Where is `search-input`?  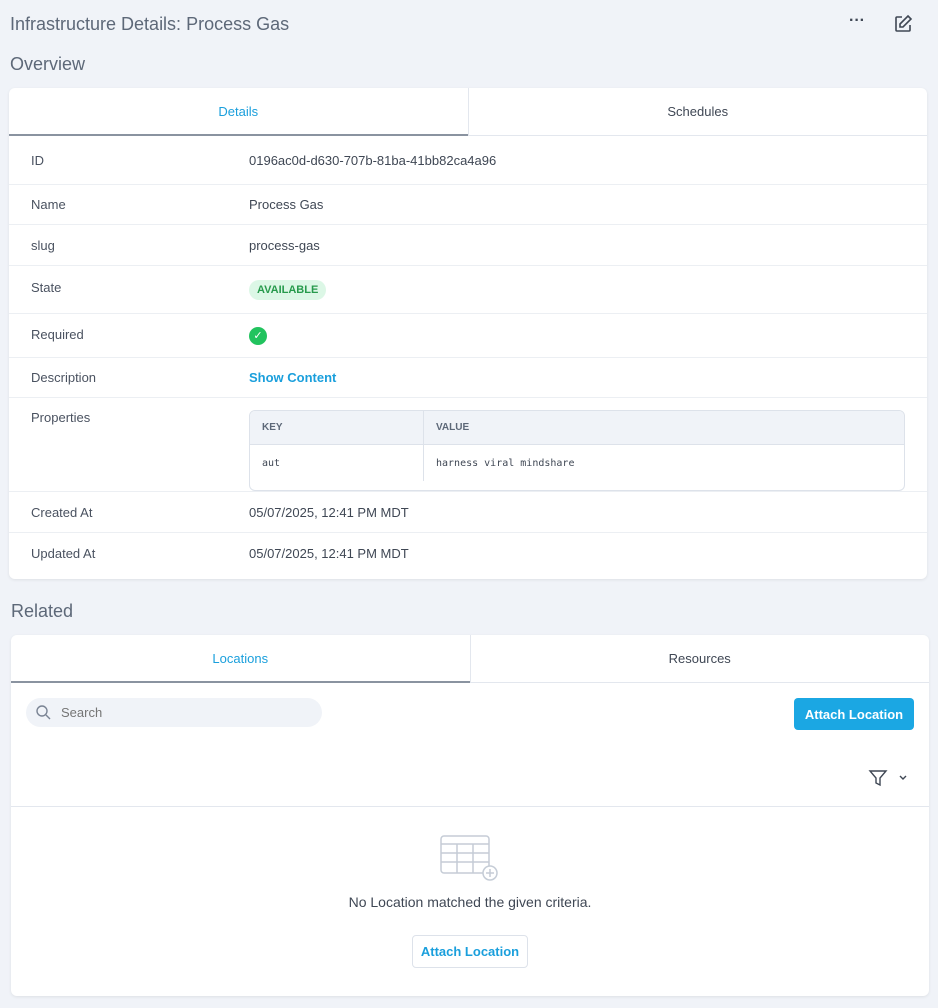 search-input is located at coordinates (186, 712).